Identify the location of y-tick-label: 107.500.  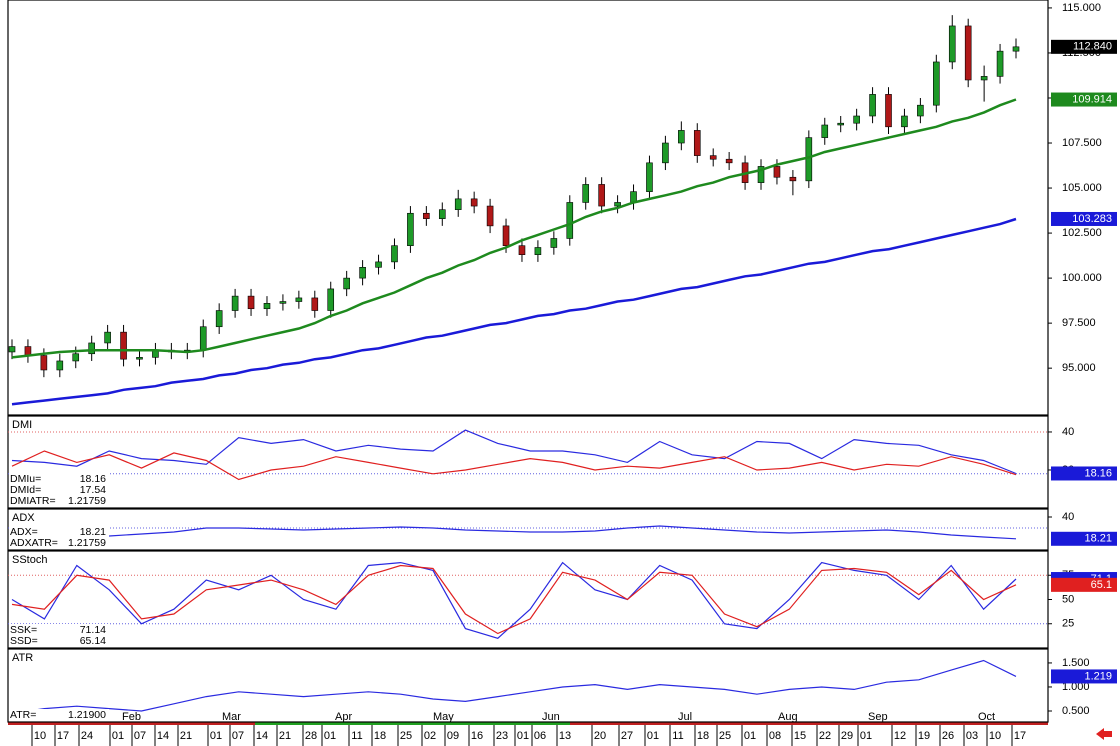
(1082, 143).